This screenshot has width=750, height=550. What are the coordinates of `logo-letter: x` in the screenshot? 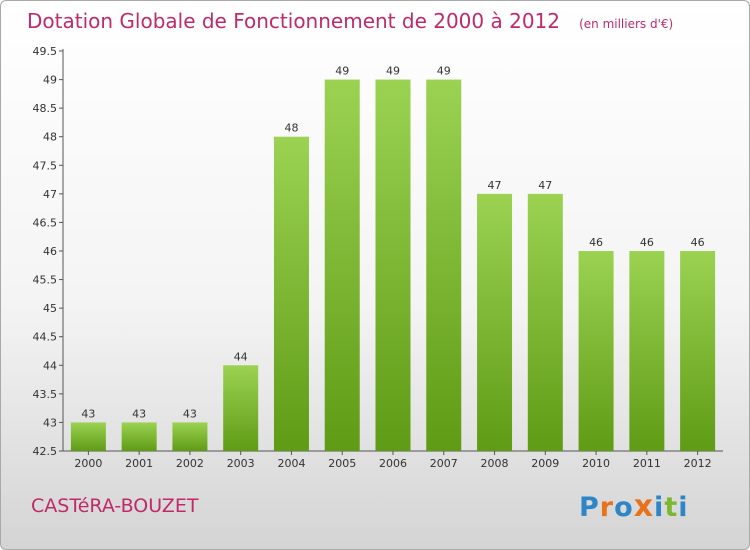 It's located at (644, 506).